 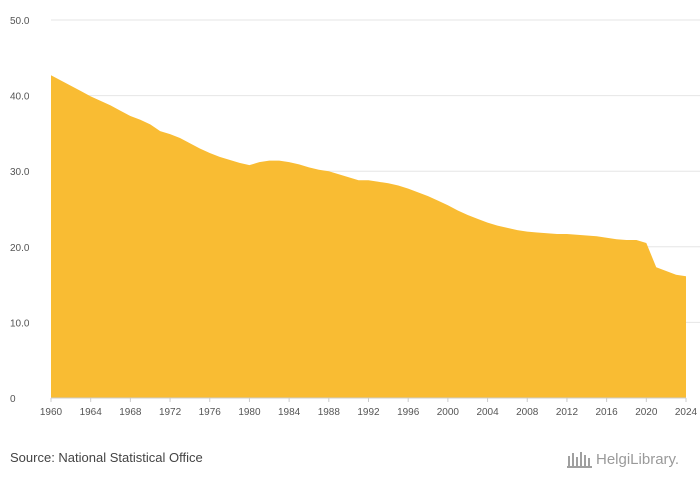 I want to click on y-tick-label: 0, so click(x=13, y=399).